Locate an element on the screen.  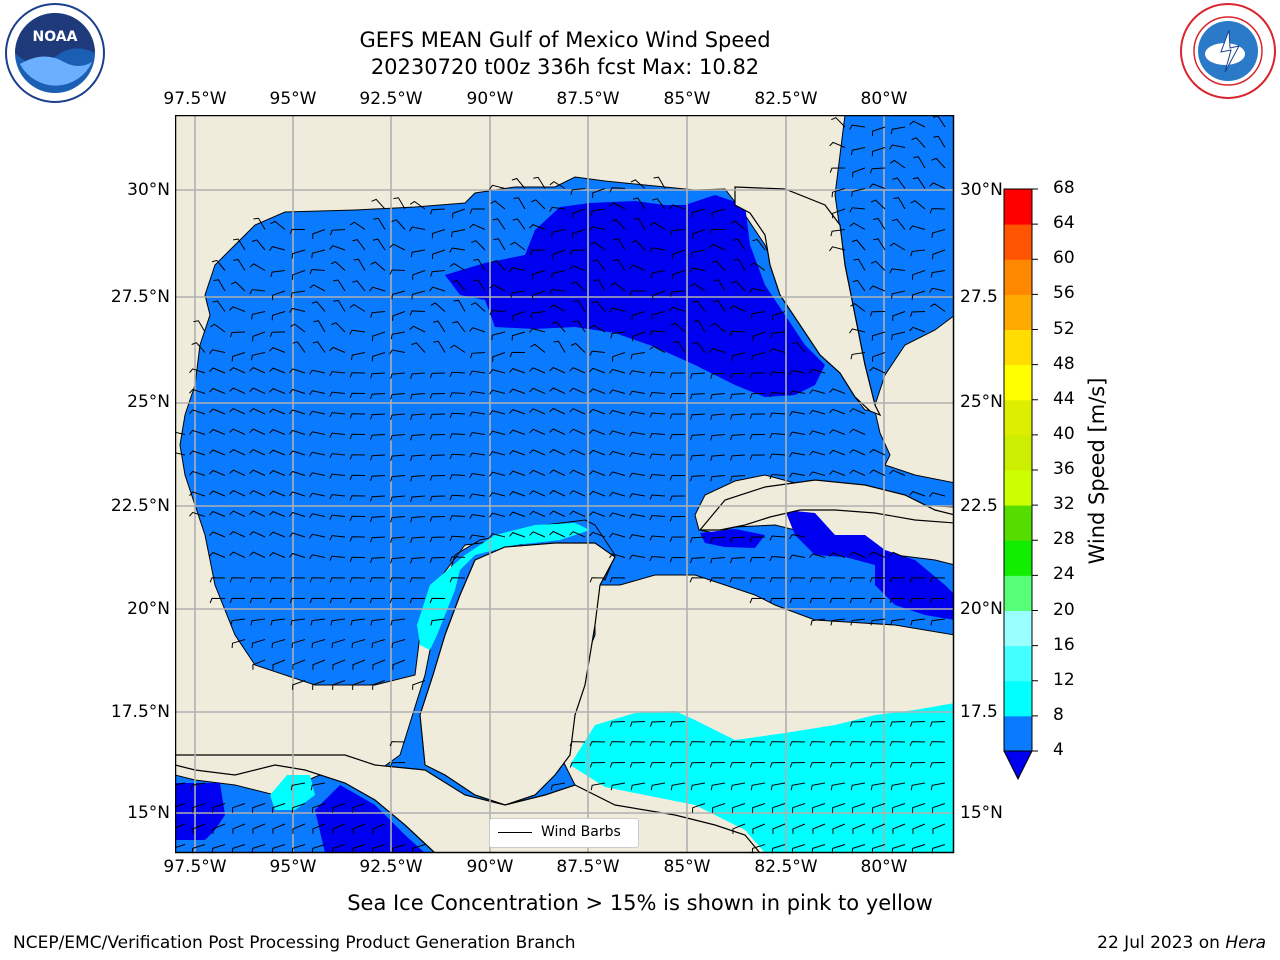
lat-label-right: 17.5 is located at coordinates (979, 712).